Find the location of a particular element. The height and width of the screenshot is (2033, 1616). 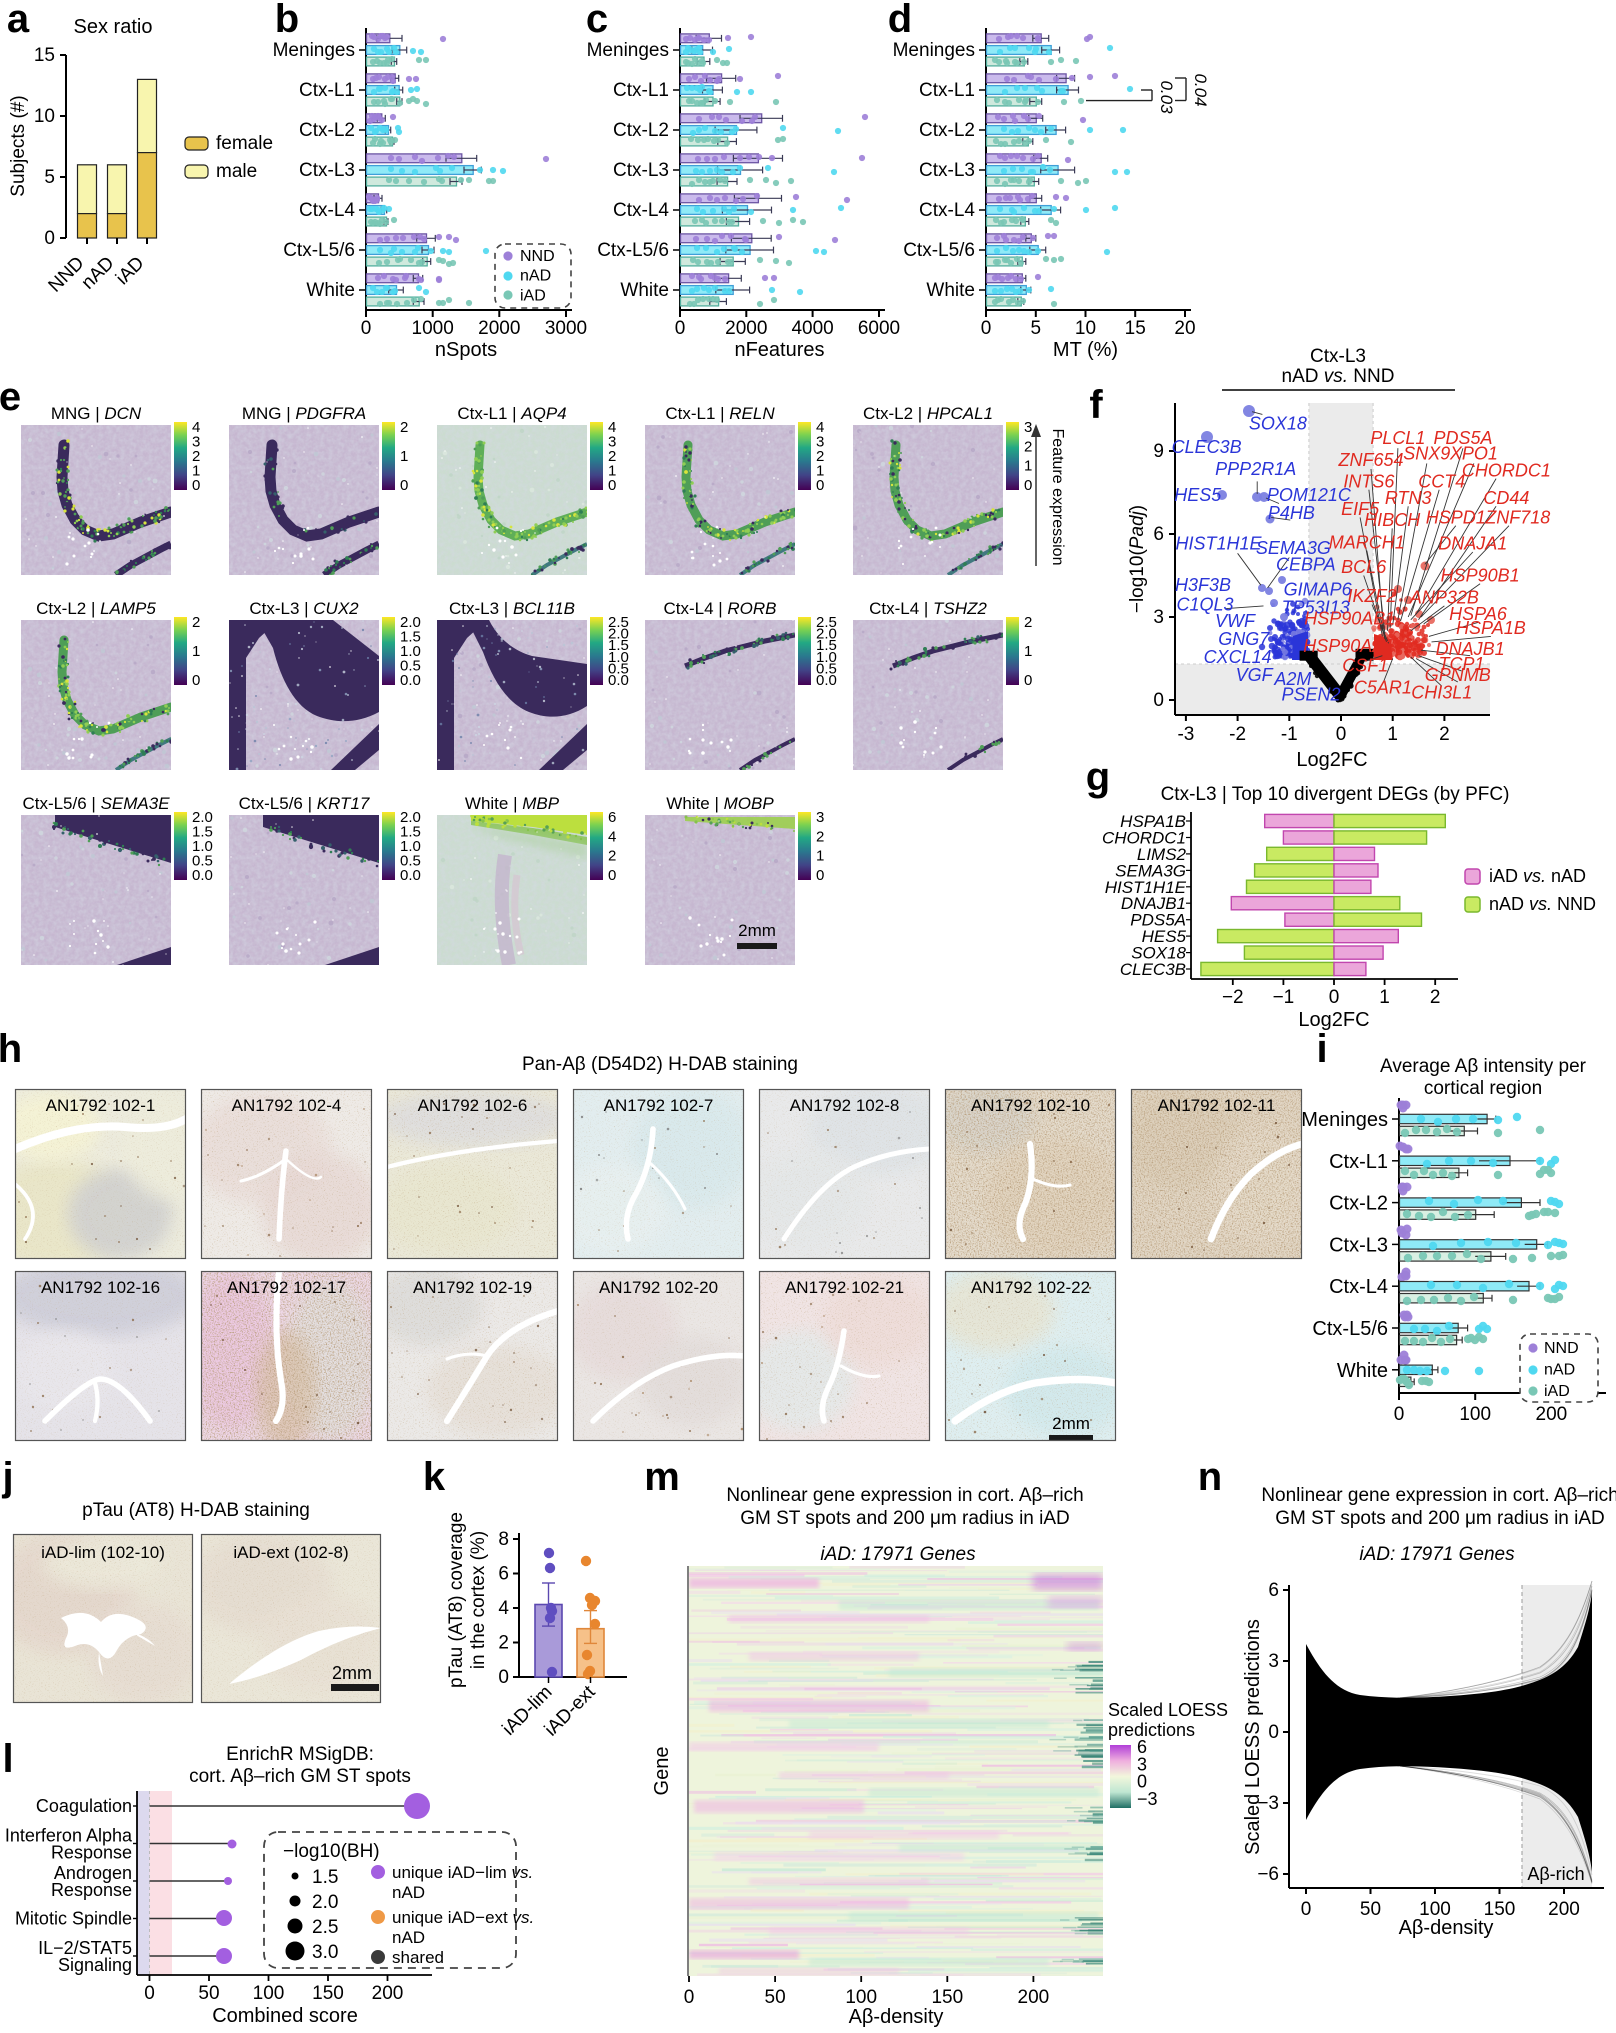

svg-text: Ctx-L3 | CUX2 is located at coordinates (304, 608).